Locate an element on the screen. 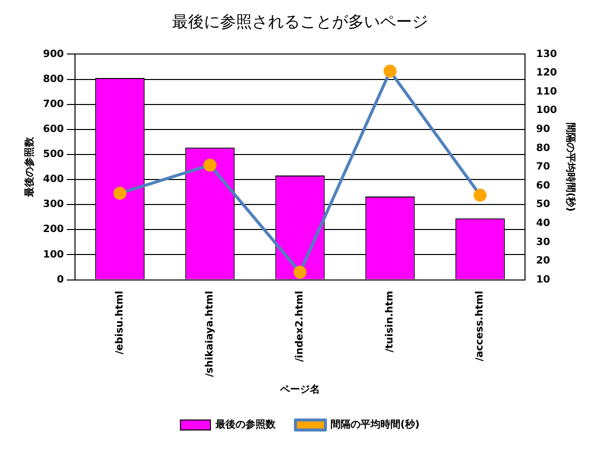 Image resolution: width=600 pixels, height=450 pixels. y2-tick-label: 110 is located at coordinates (547, 92).